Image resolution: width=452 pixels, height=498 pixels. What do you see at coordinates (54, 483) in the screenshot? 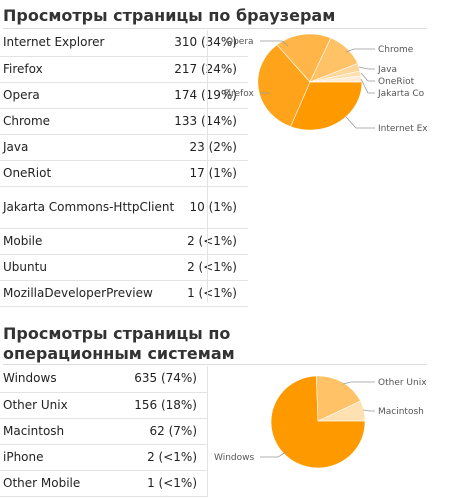
I see `os-name: Other Mobile` at bounding box center [54, 483].